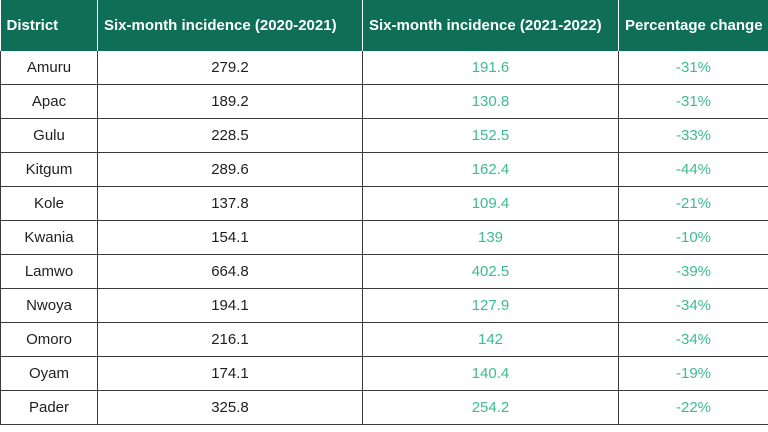 The width and height of the screenshot is (768, 432). Describe the element at coordinates (230, 373) in the screenshot. I see `incidence-2020-2021-cell: 174.1` at that location.